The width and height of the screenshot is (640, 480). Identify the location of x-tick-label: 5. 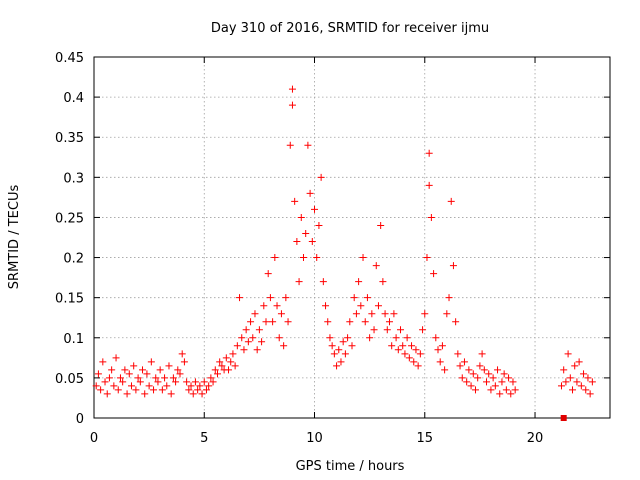
(204, 438).